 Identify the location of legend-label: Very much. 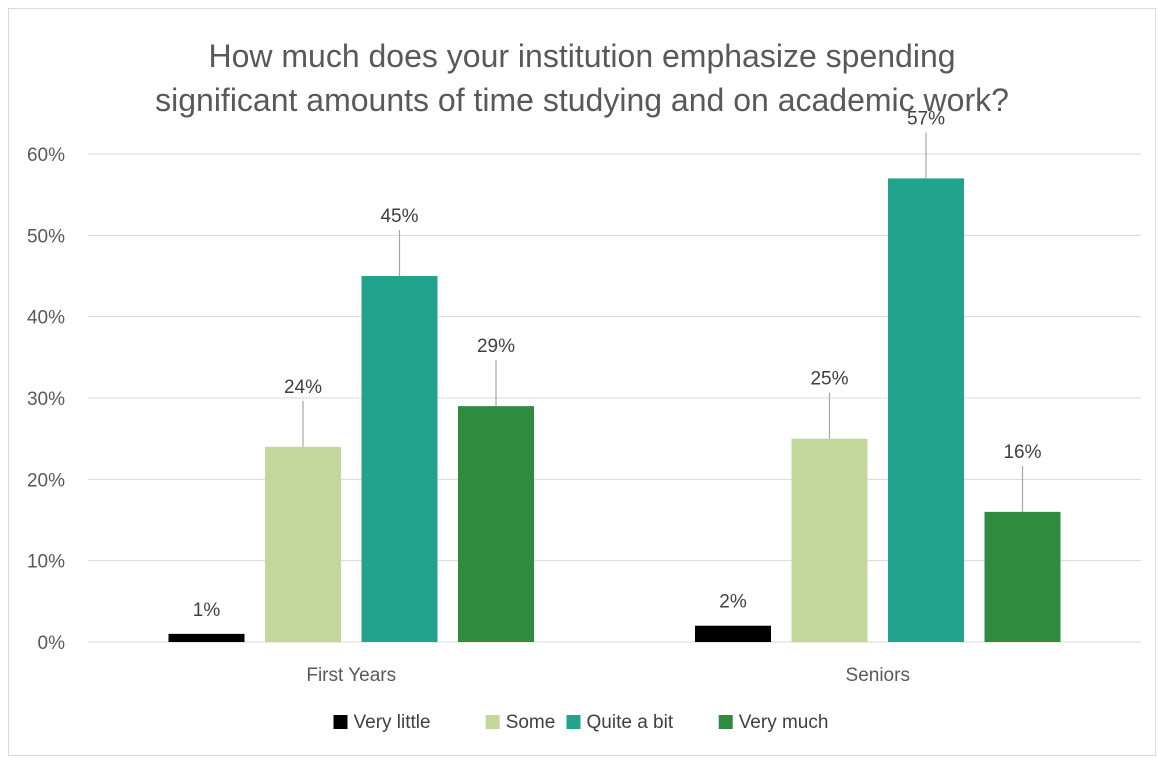
(784, 722).